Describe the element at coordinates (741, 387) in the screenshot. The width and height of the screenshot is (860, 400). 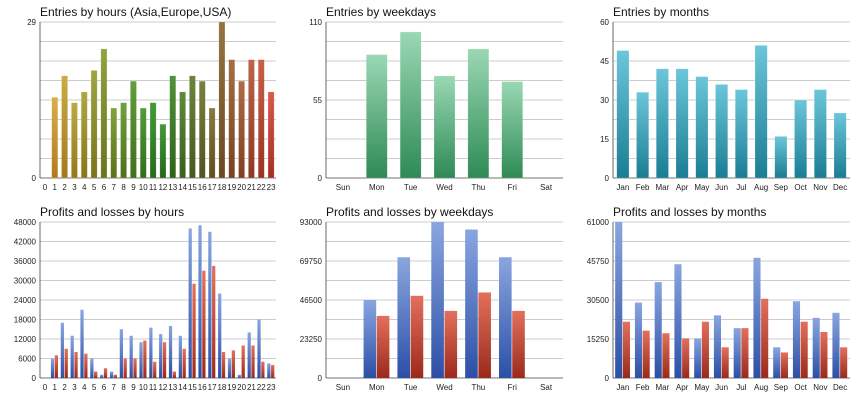
I see `x-tick-label: Jul` at that location.